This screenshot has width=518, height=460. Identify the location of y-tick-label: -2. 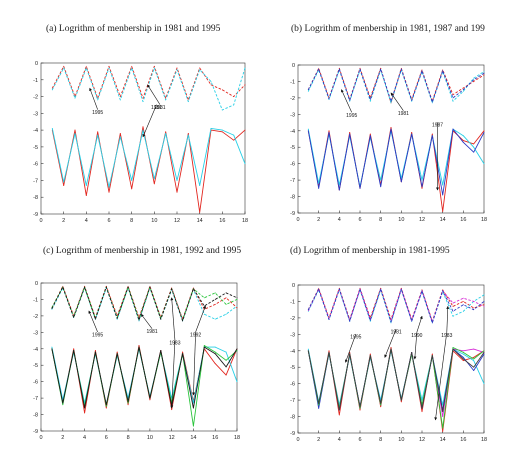
(292, 319).